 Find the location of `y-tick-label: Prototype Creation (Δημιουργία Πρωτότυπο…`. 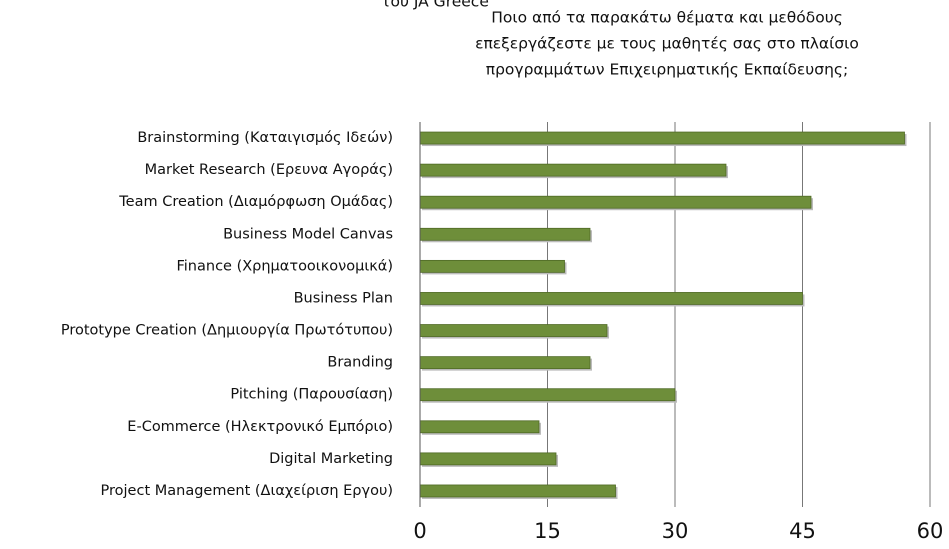

y-tick-label: Prototype Creation (Δημιουργία Πρωτότυπο… is located at coordinates (227, 331).